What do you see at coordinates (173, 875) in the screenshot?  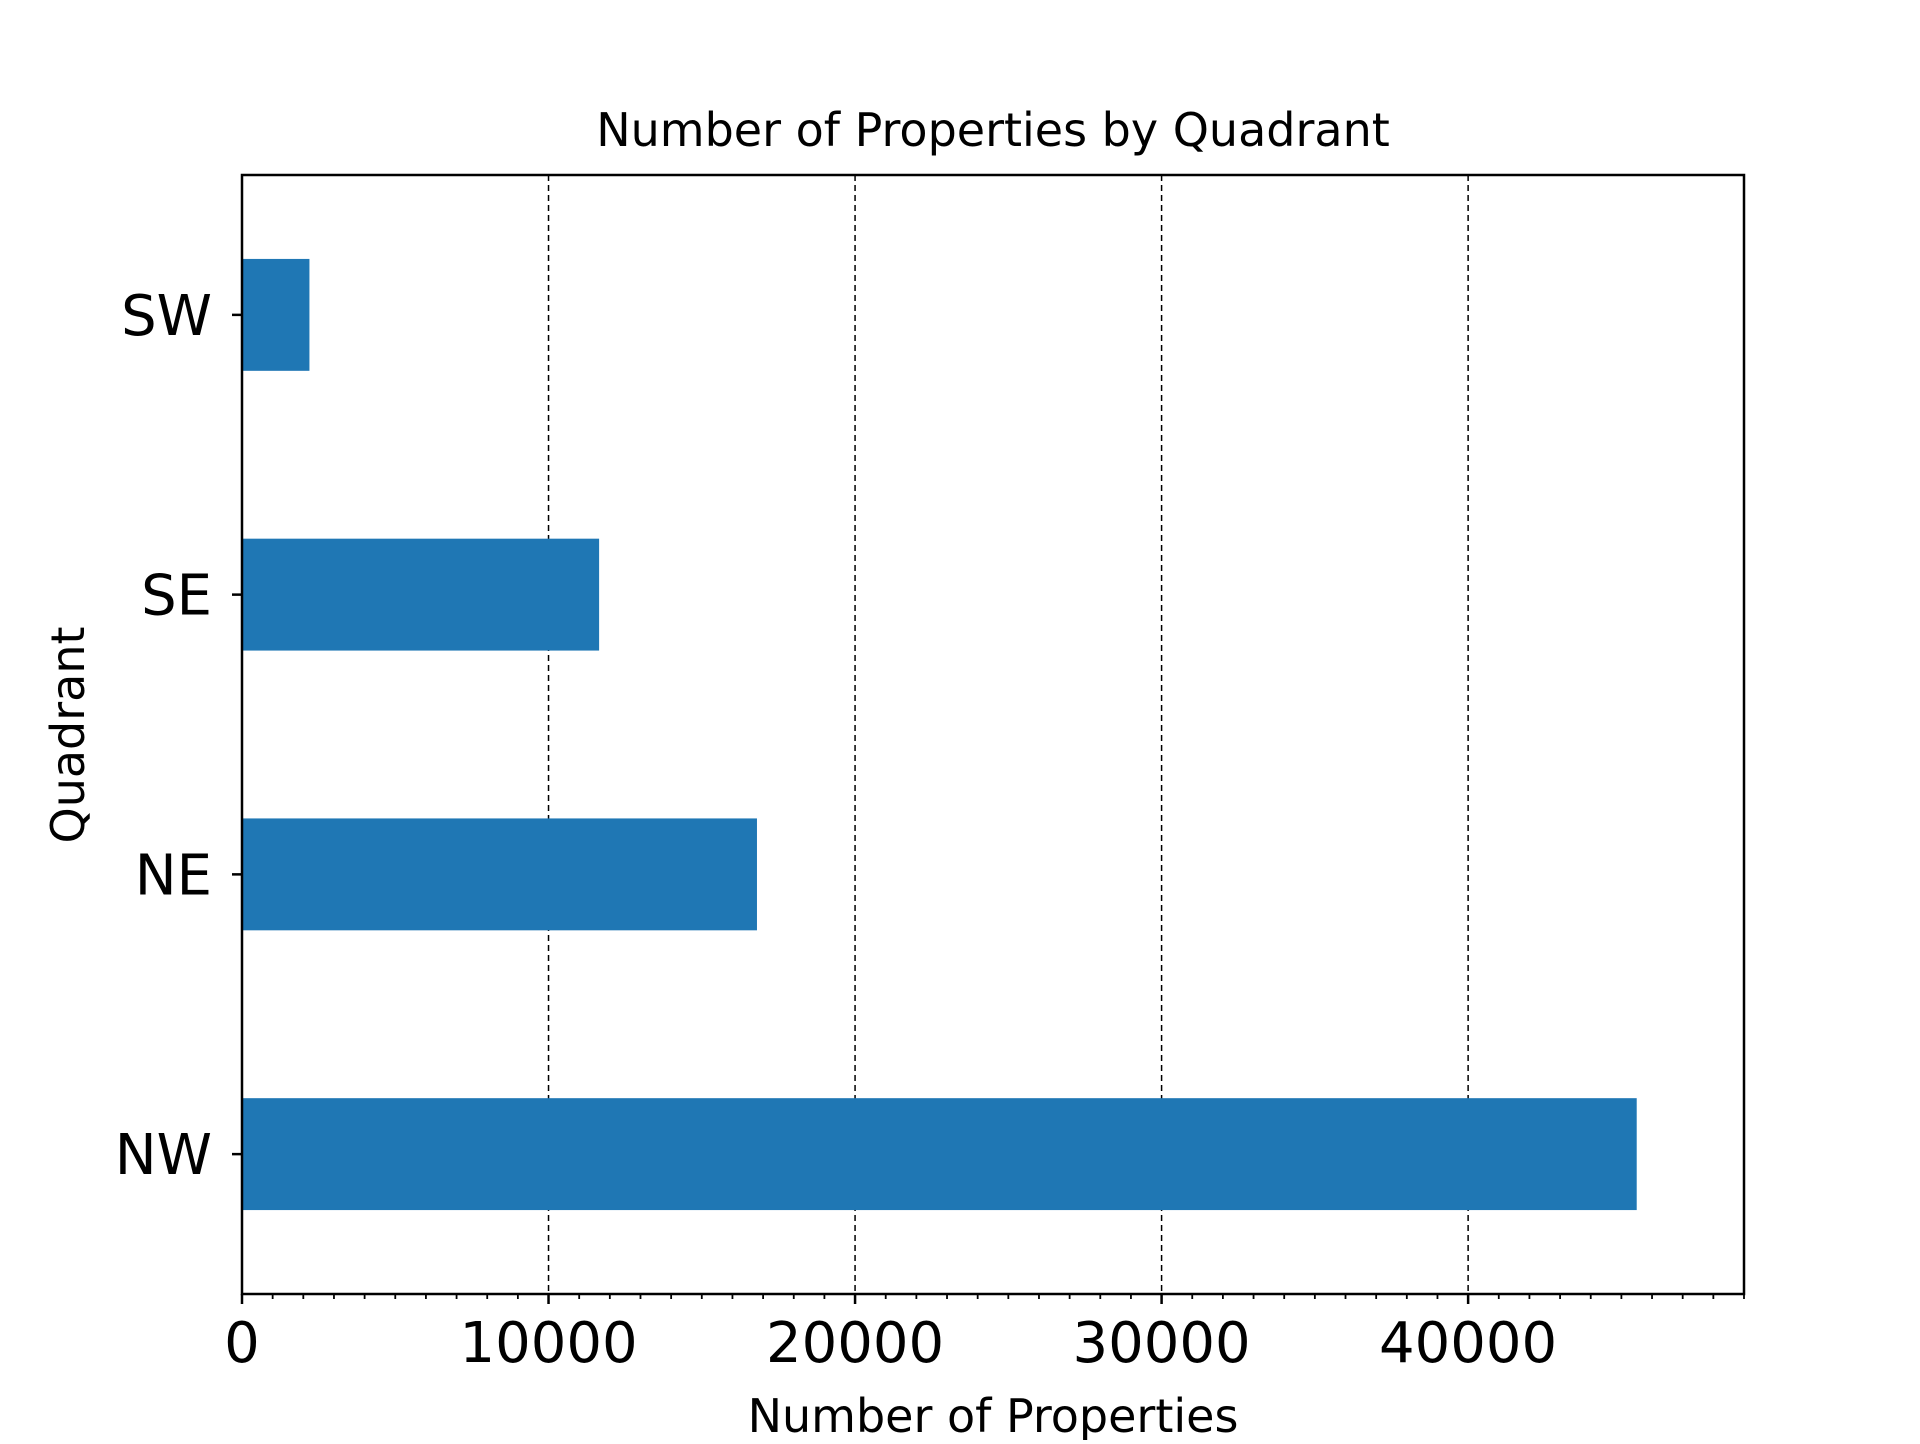 I see `y-tick-label-ne: NE` at bounding box center [173, 875].